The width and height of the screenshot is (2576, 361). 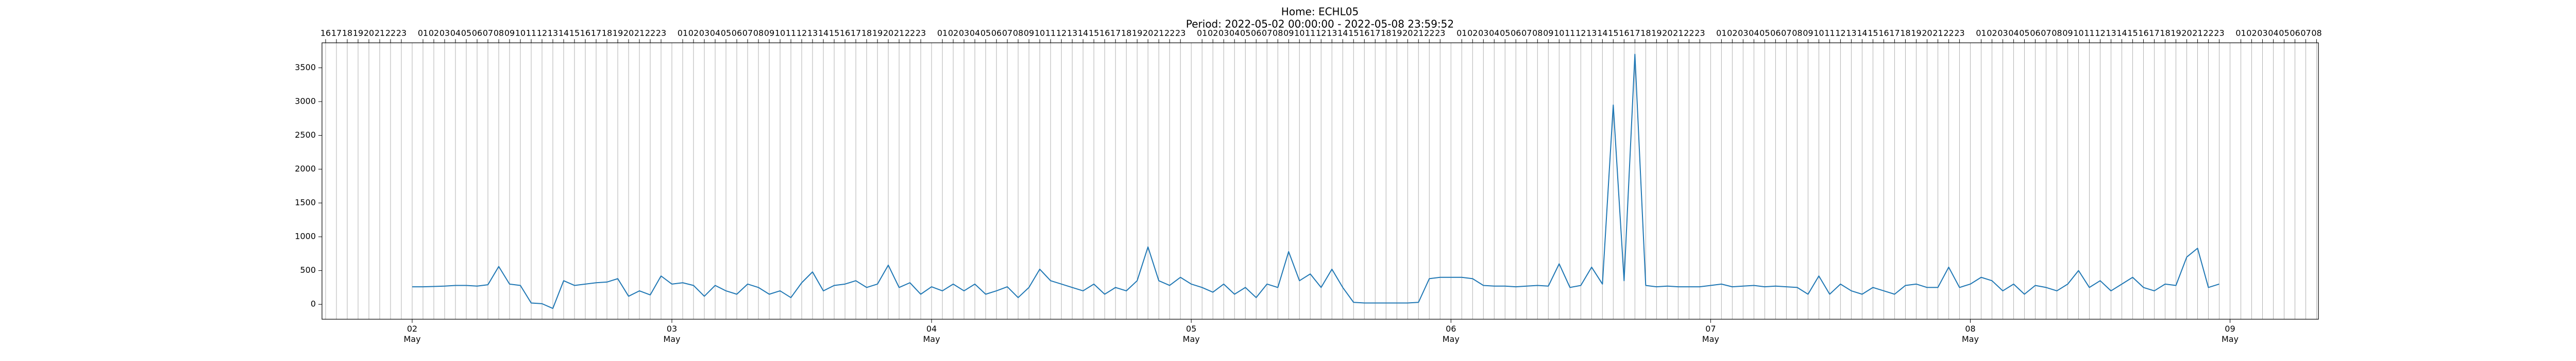 What do you see at coordinates (1029, 33) in the screenshot?
I see `top-tick-label: 09` at bounding box center [1029, 33].